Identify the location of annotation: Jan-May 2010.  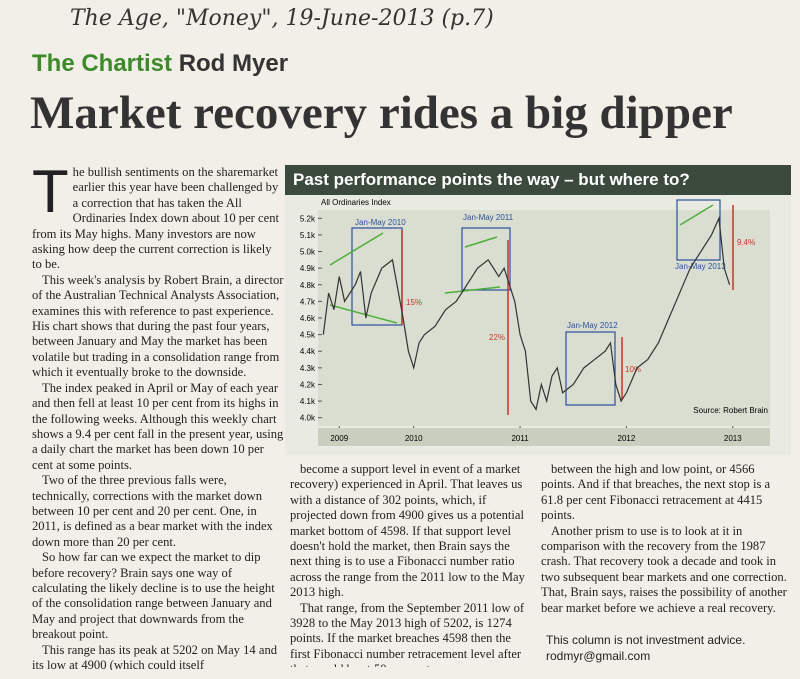
(380, 222).